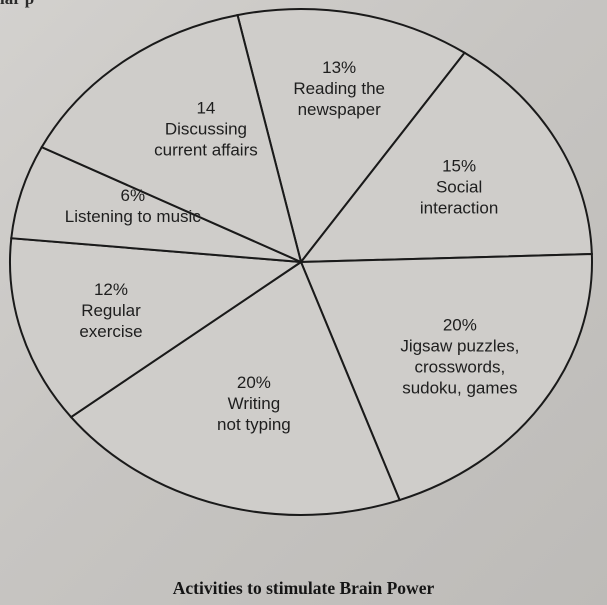 Image resolution: width=607 pixels, height=605 pixels. I want to click on header-fragment: lar p, so click(17, 4).